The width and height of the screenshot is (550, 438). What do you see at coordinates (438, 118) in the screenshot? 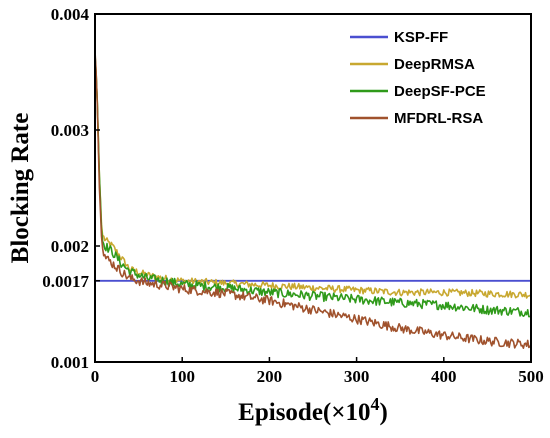
I see `legend-label: MFDRL-RSA` at bounding box center [438, 118].